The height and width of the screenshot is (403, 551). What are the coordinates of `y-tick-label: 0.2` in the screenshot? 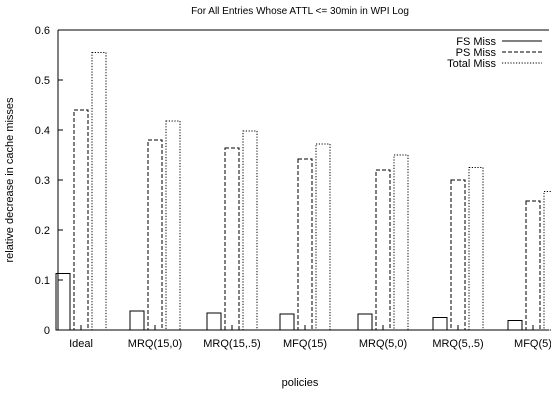 It's located at (42, 231).